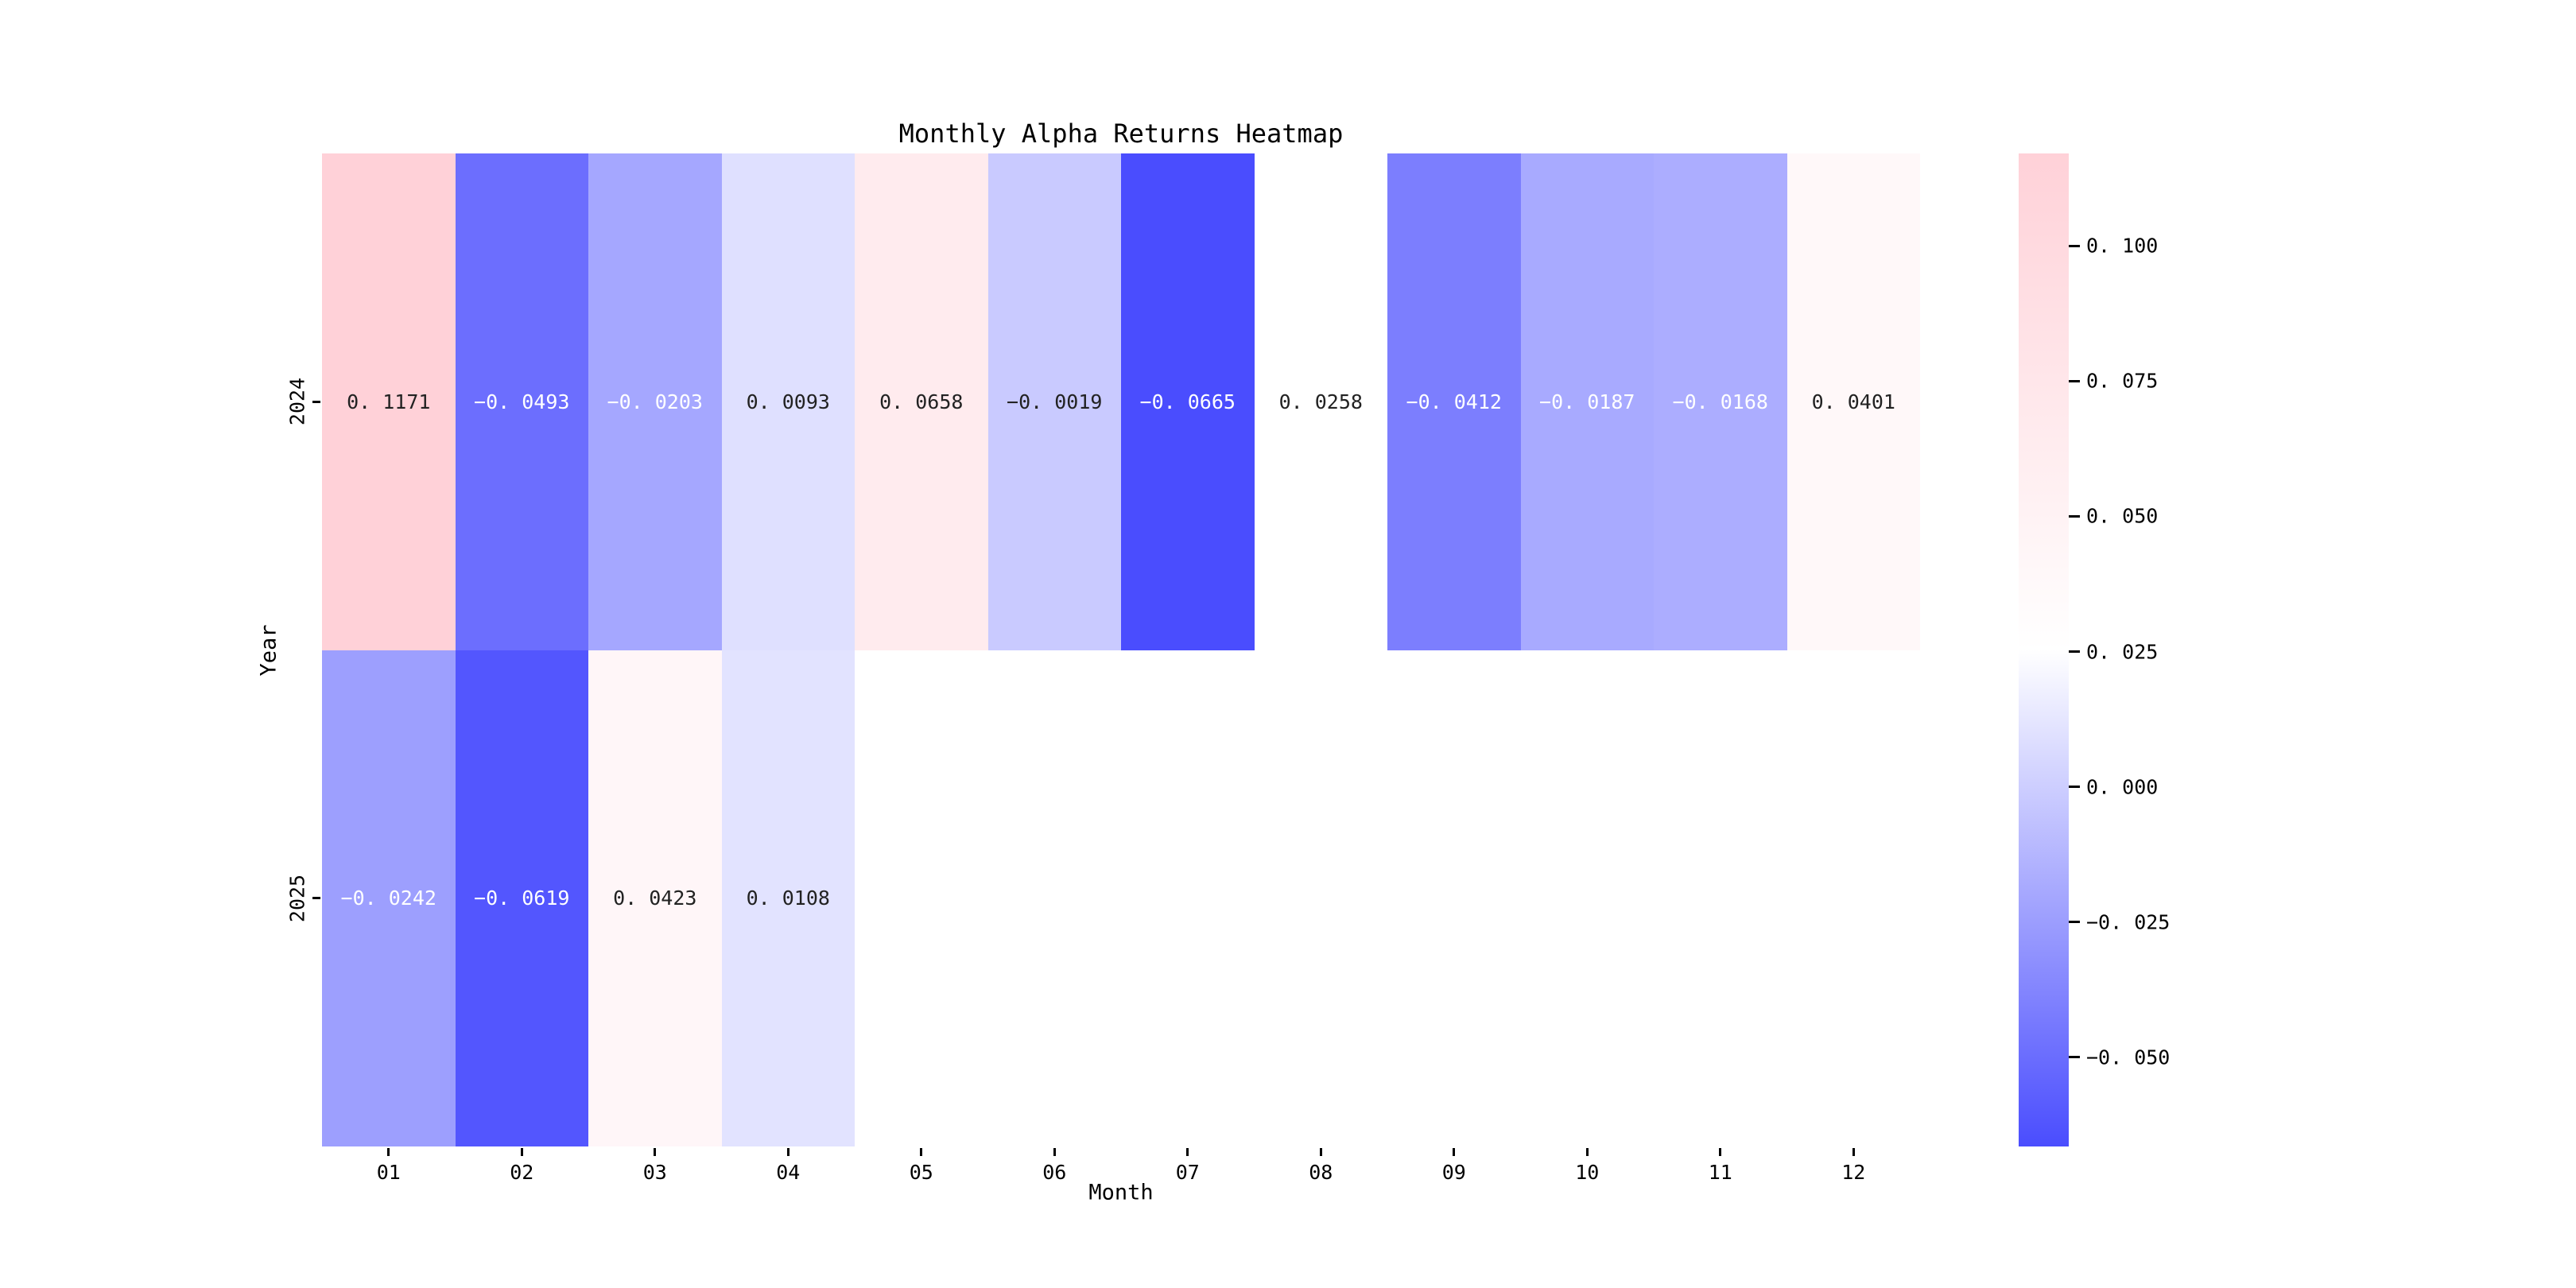  I want to click on heatmap-cell: −0. 0019, so click(1054, 402).